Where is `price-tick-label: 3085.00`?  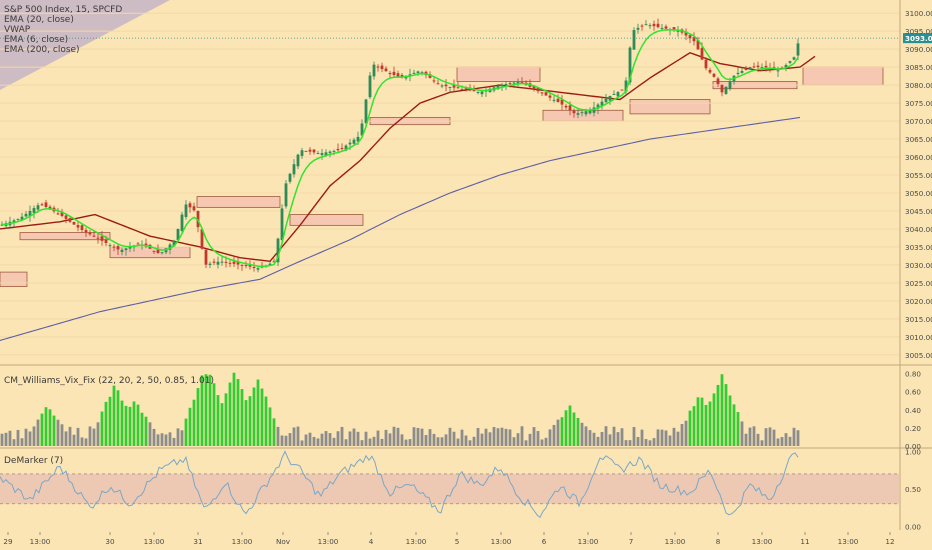 price-tick-label: 3085.00 is located at coordinates (918, 67).